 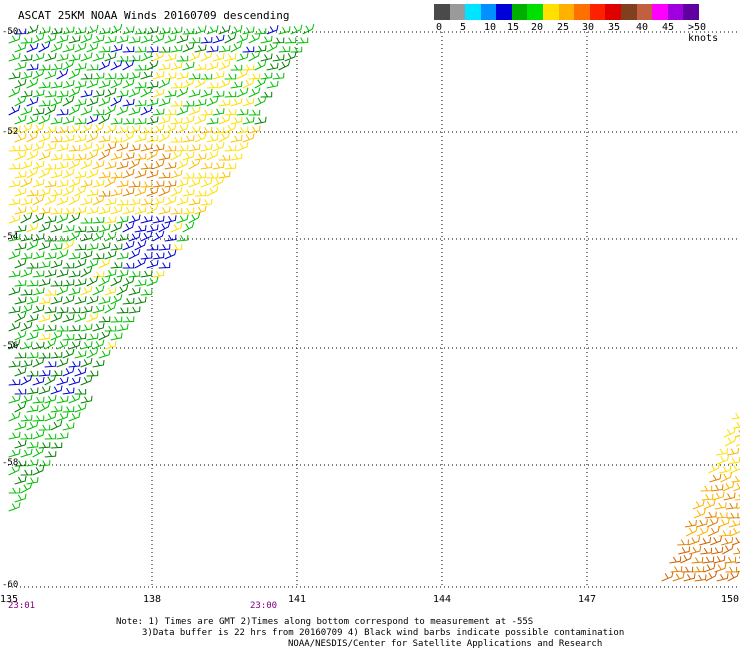 What do you see at coordinates (513, 27) in the screenshot?
I see `colorbar-label: 15` at bounding box center [513, 27].